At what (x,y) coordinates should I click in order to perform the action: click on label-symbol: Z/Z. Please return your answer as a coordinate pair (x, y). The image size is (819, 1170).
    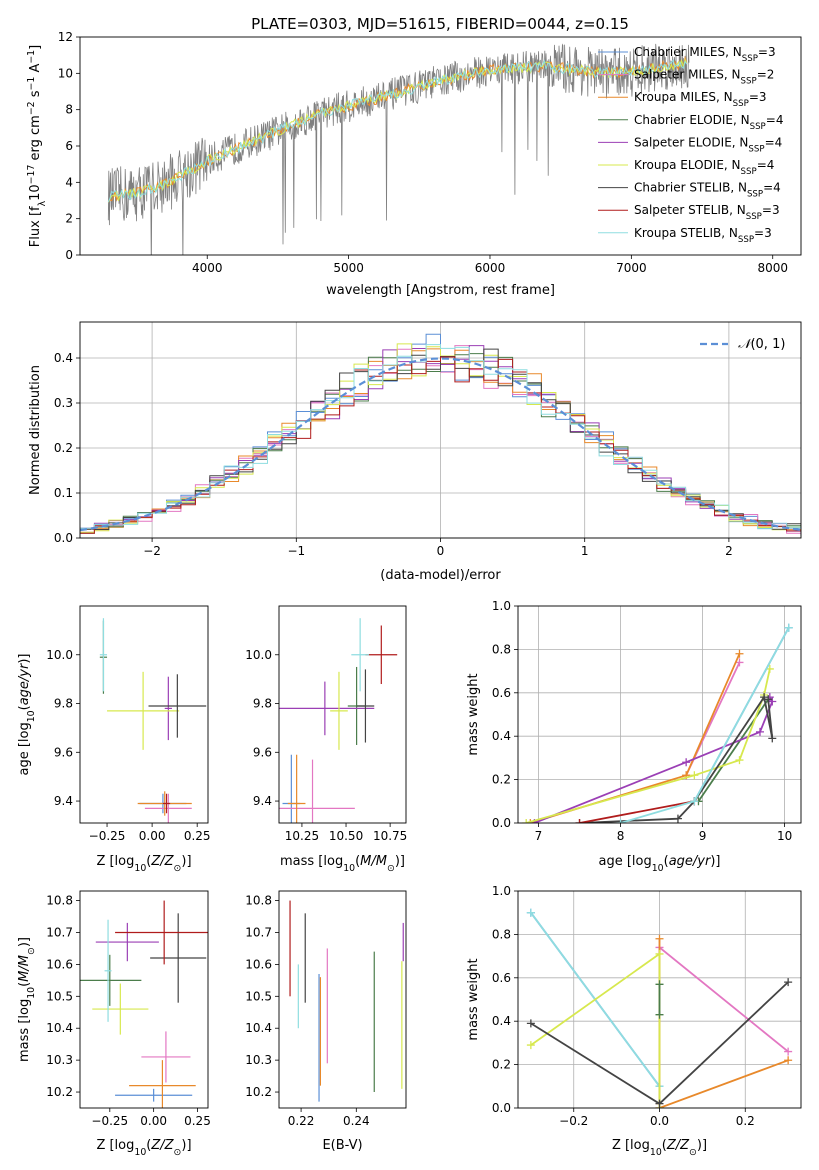
    Looking at the image, I should click on (162, 1145).